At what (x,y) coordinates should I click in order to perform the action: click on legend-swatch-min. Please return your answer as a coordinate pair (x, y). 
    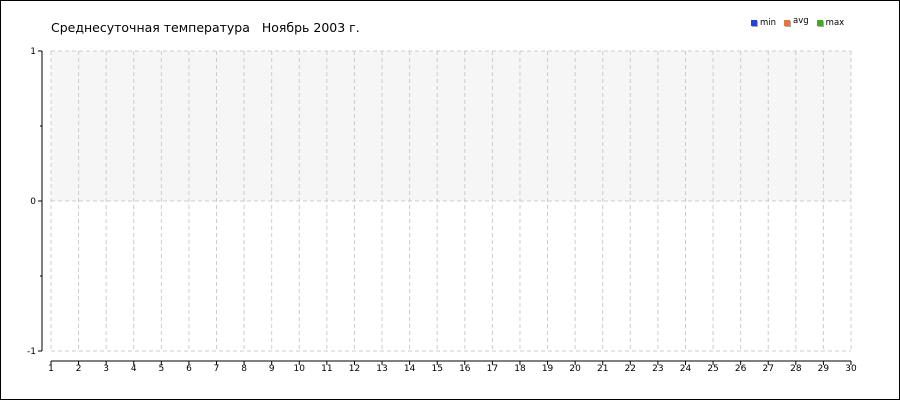
    Looking at the image, I should click on (754, 23).